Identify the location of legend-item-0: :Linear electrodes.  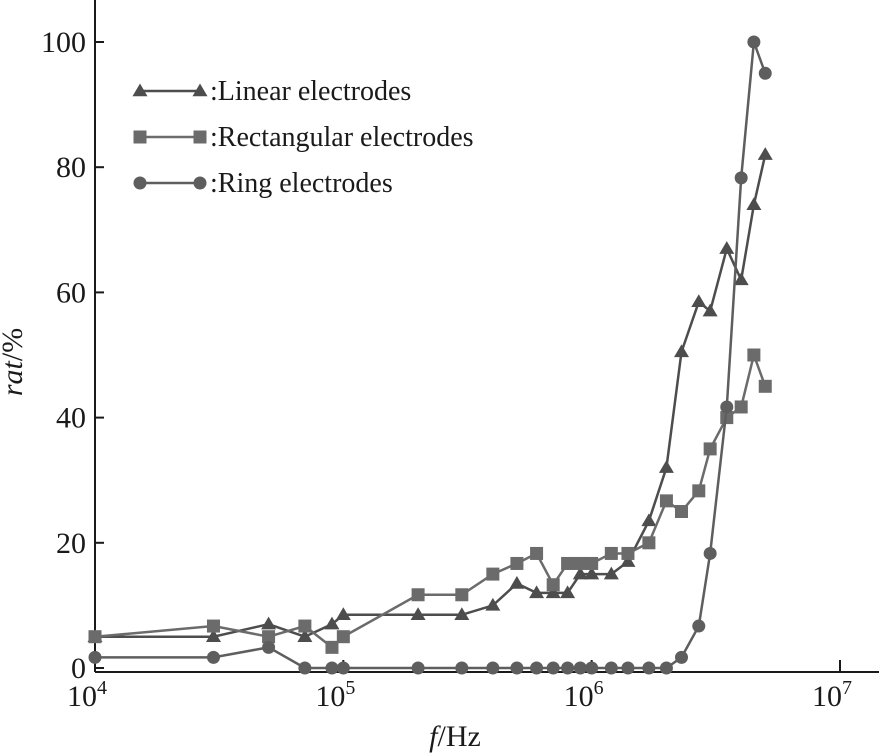
(271, 91).